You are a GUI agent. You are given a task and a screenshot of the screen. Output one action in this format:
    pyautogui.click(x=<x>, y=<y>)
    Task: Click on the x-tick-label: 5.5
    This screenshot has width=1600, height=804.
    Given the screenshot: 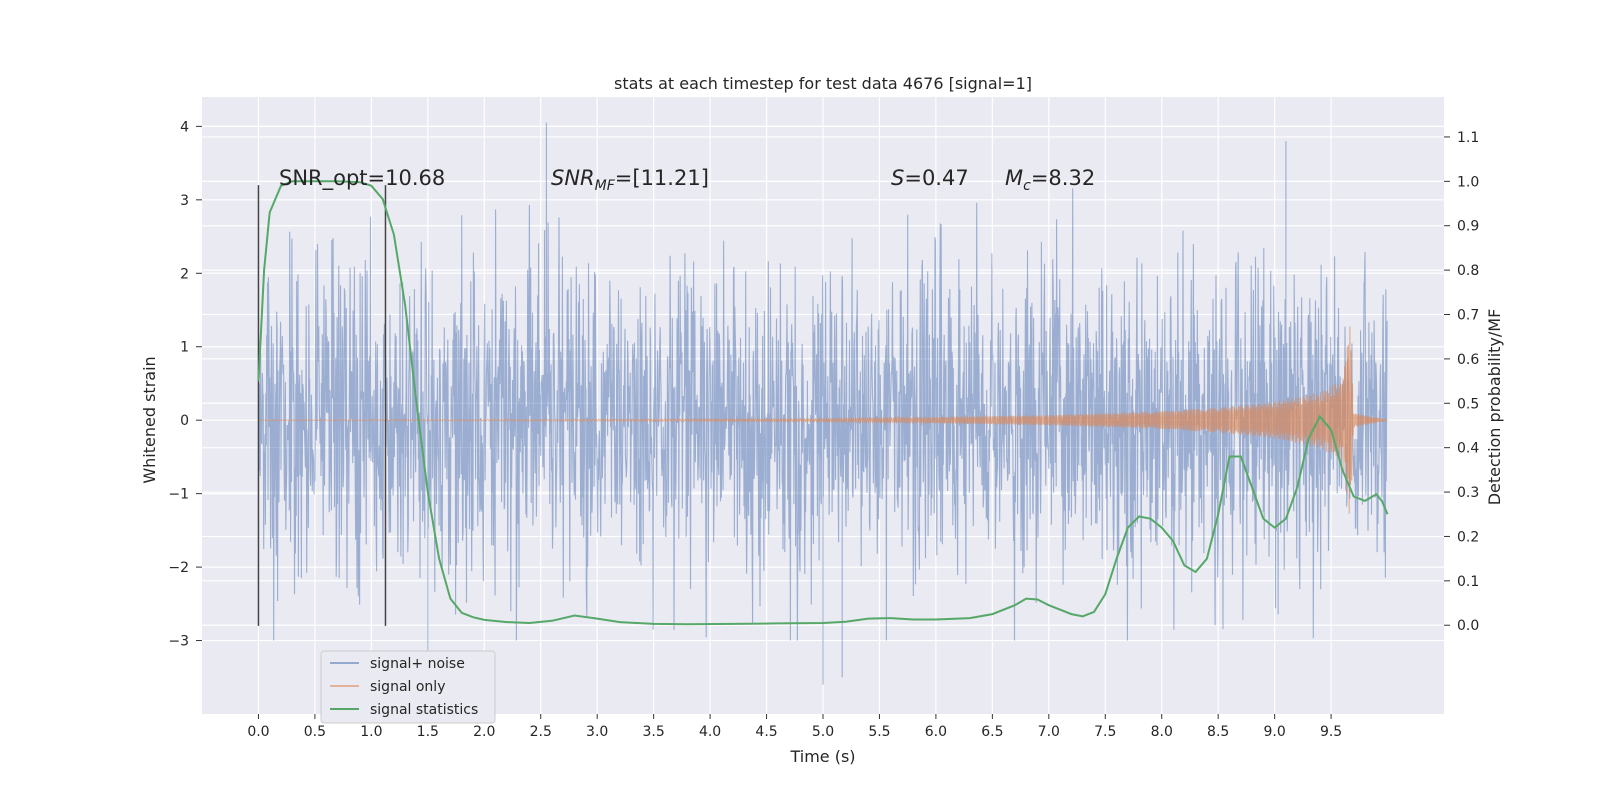 What is the action you would take?
    pyautogui.click(x=879, y=732)
    